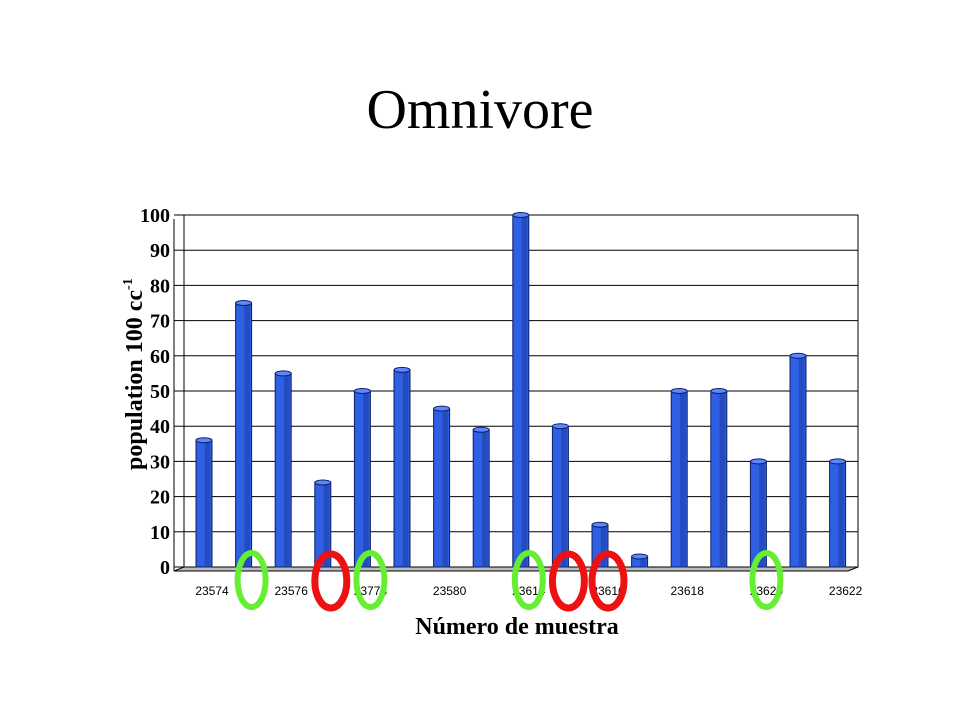 The height and width of the screenshot is (720, 960). Describe the element at coordinates (846, 591) in the screenshot. I see `x-tick-label: 23622` at that location.